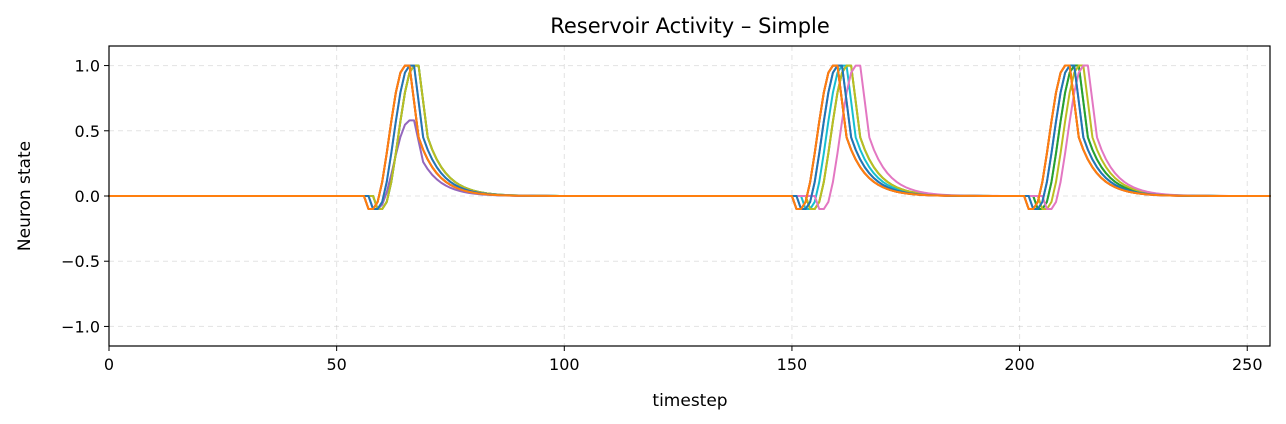  I want to click on x-tick-label: 50, so click(336, 364).